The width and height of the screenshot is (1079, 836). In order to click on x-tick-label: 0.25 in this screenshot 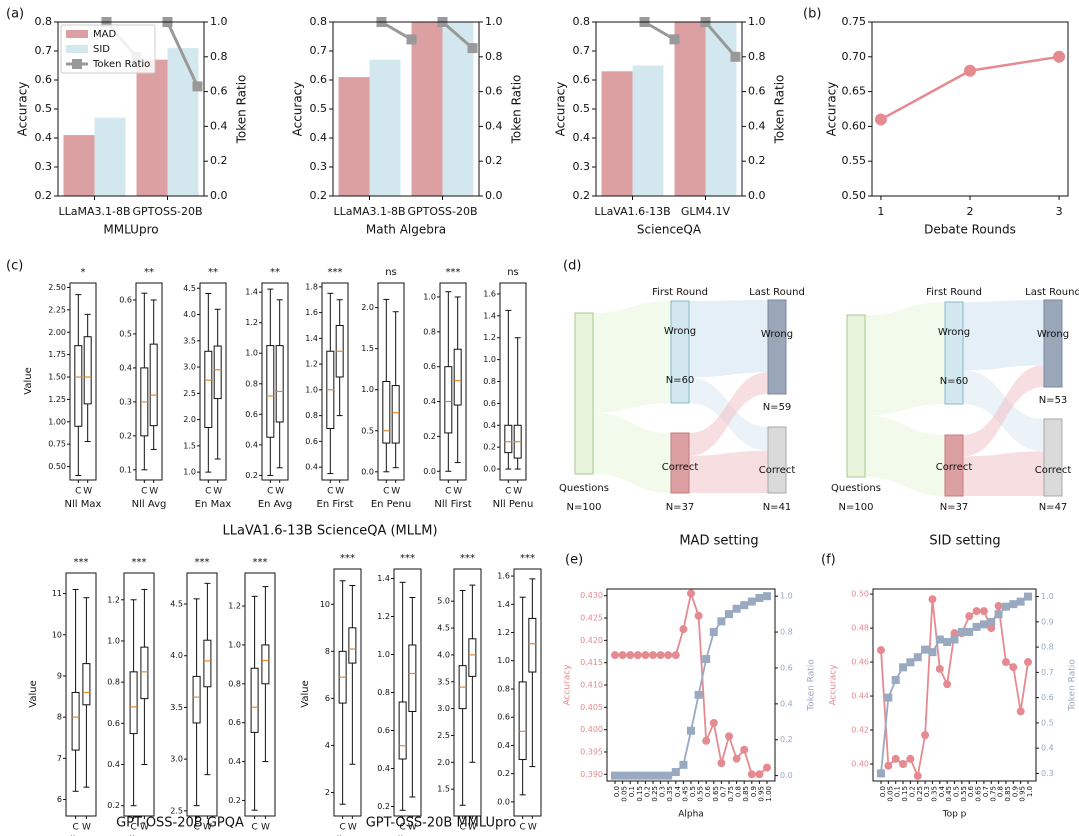, I will do `click(920, 794)`.